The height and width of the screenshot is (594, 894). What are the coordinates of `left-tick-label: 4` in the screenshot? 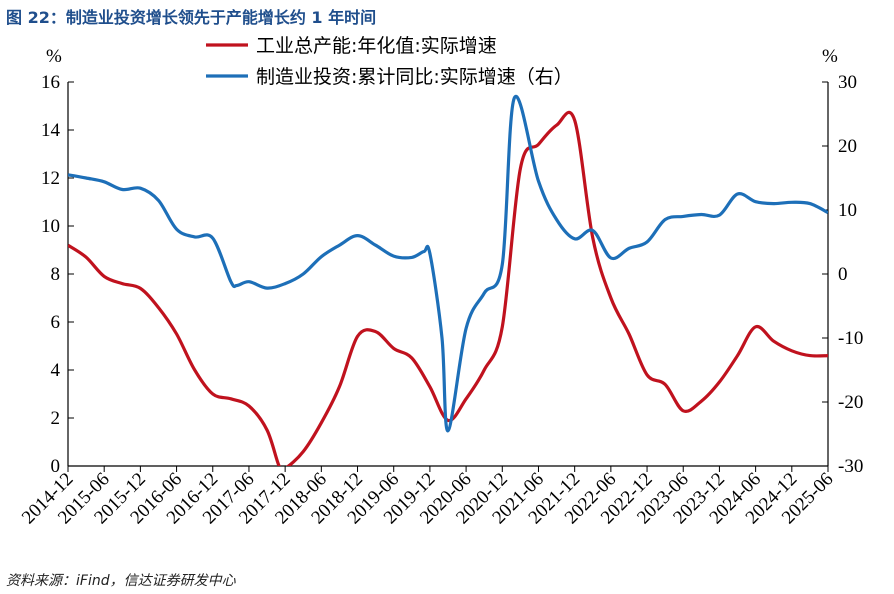 It's located at (56, 370).